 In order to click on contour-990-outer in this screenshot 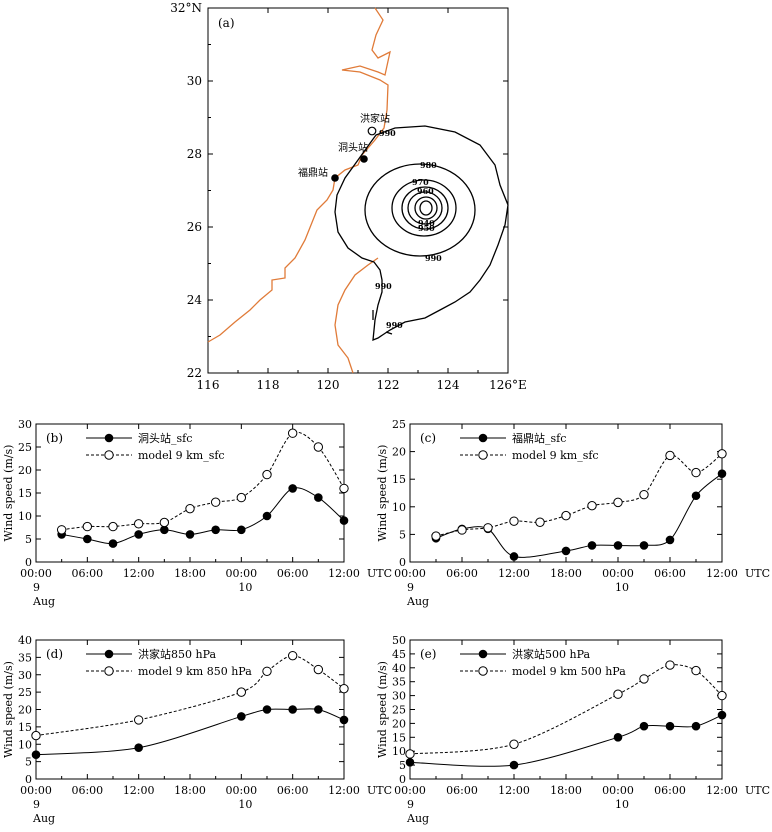, I will do `click(421, 233)`.